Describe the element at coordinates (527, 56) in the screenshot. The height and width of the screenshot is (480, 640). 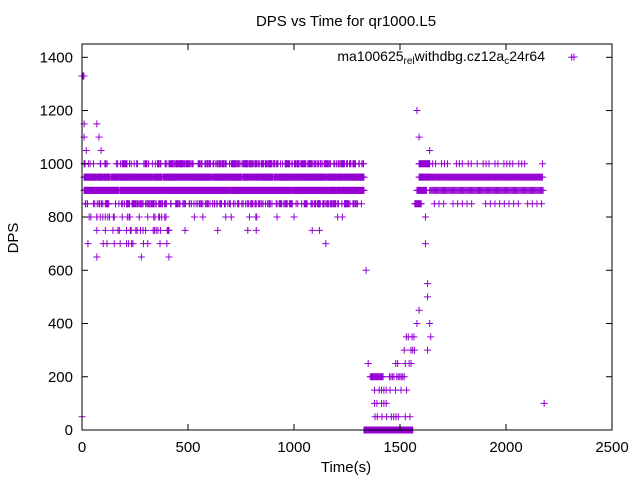
I see `legend-label-part: 24r64` at that location.